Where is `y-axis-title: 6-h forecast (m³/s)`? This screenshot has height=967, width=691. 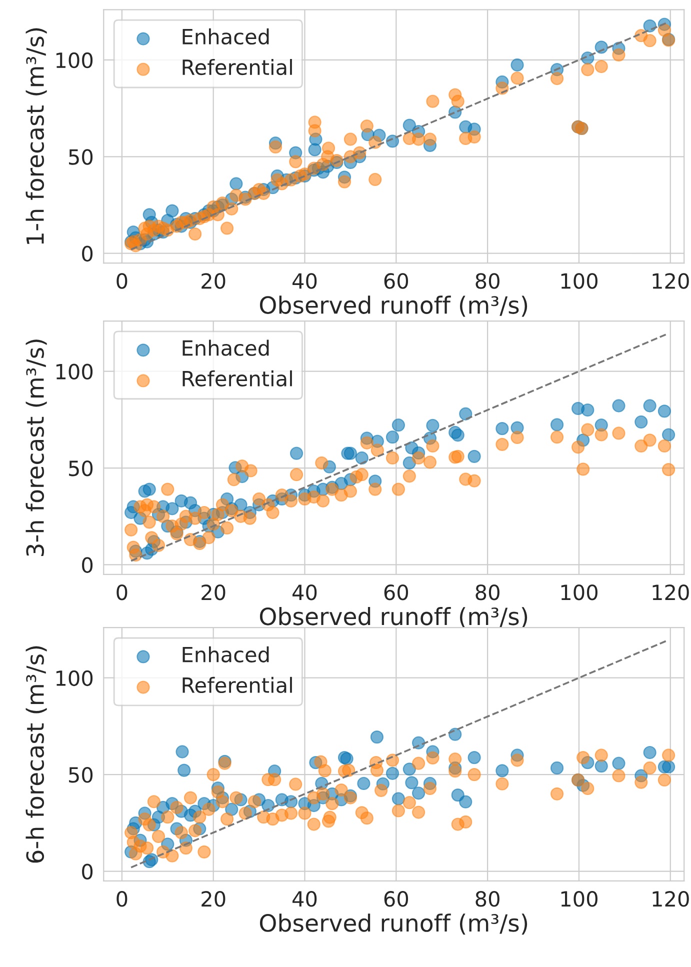 y-axis-title: 6-h forecast (m³/s) is located at coordinates (36, 754).